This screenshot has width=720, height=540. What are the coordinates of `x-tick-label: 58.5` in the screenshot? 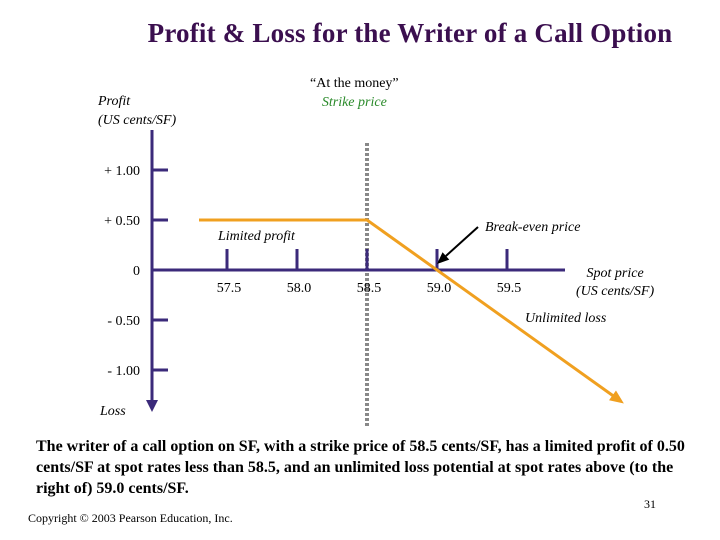 It's located at (369, 288).